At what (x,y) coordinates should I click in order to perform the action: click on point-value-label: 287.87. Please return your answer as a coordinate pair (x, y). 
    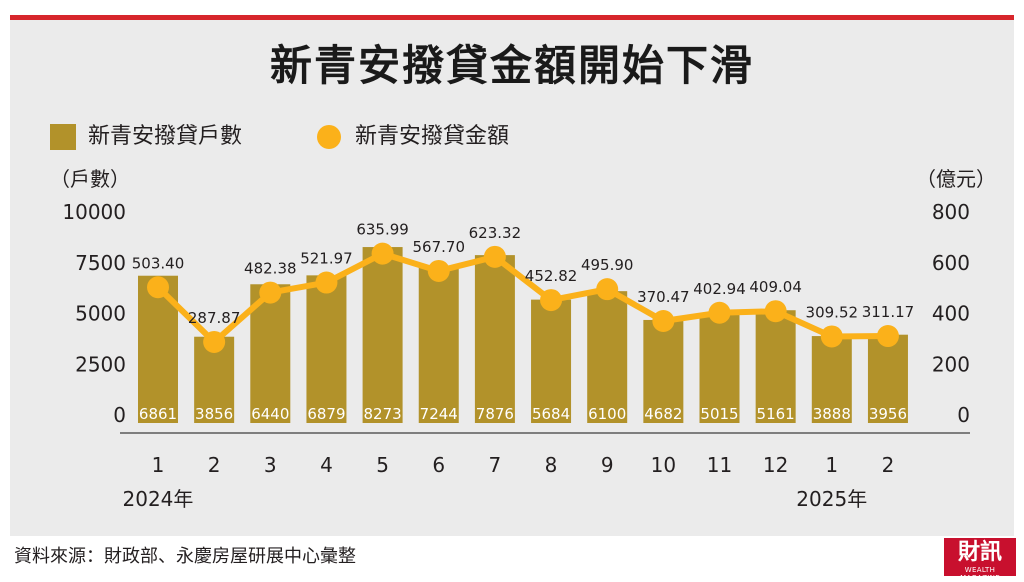
    Looking at the image, I should click on (214, 318).